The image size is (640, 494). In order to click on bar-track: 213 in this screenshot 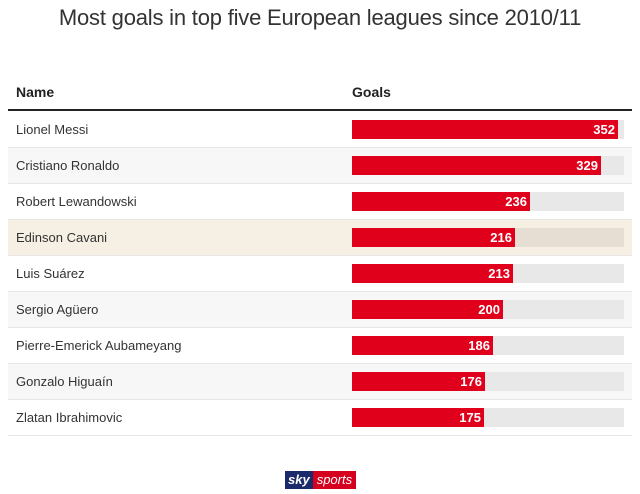, I will do `click(488, 273)`.